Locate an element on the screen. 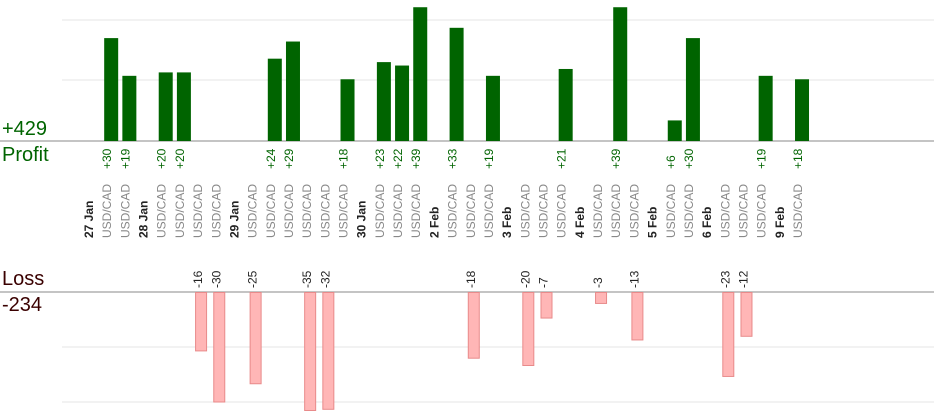 This screenshot has width=934, height=420. profit-value-label: +24 is located at coordinates (271, 158).